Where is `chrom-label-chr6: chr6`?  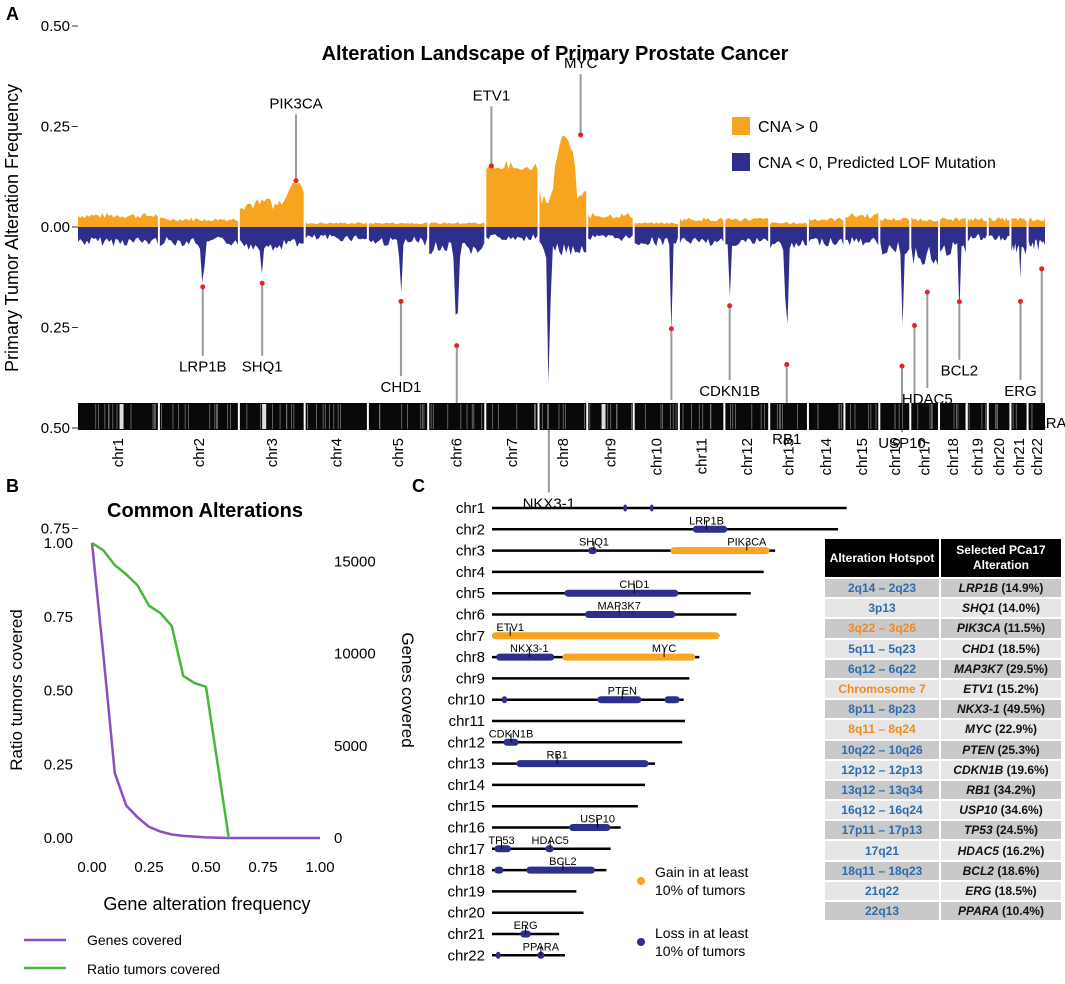 chrom-label-chr6: chr6 is located at coordinates (457, 452).